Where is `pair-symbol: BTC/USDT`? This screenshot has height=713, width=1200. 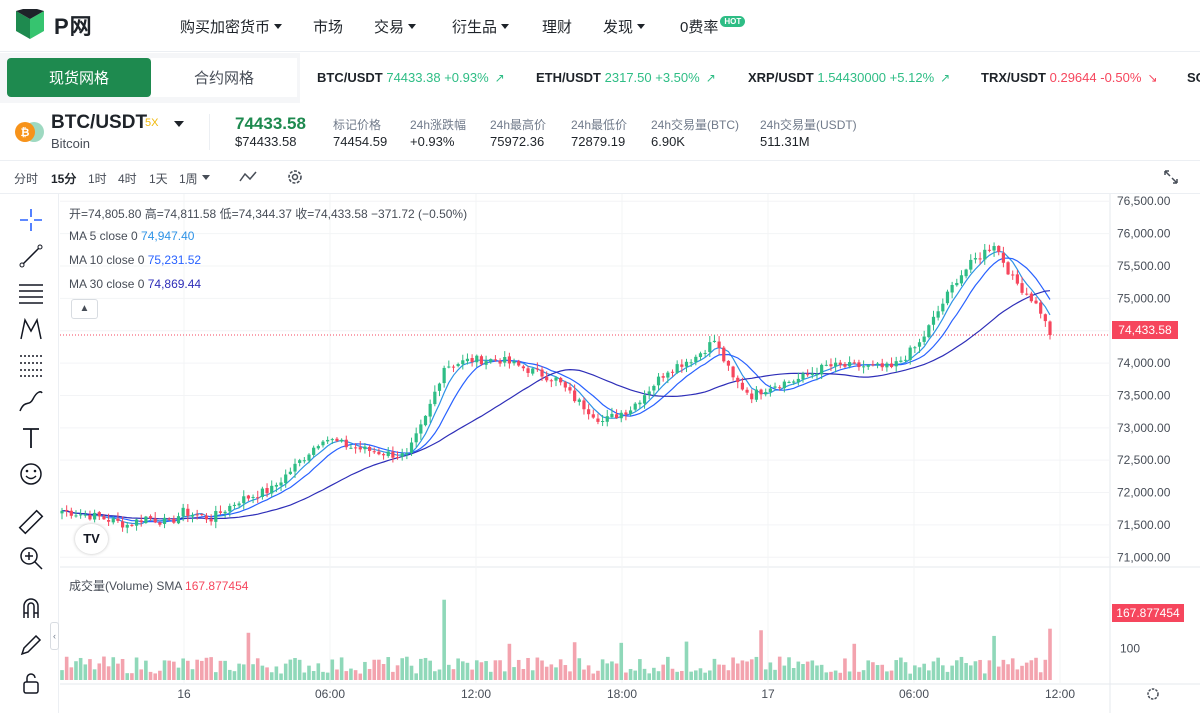 pair-symbol: BTC/USDT is located at coordinates (99, 122).